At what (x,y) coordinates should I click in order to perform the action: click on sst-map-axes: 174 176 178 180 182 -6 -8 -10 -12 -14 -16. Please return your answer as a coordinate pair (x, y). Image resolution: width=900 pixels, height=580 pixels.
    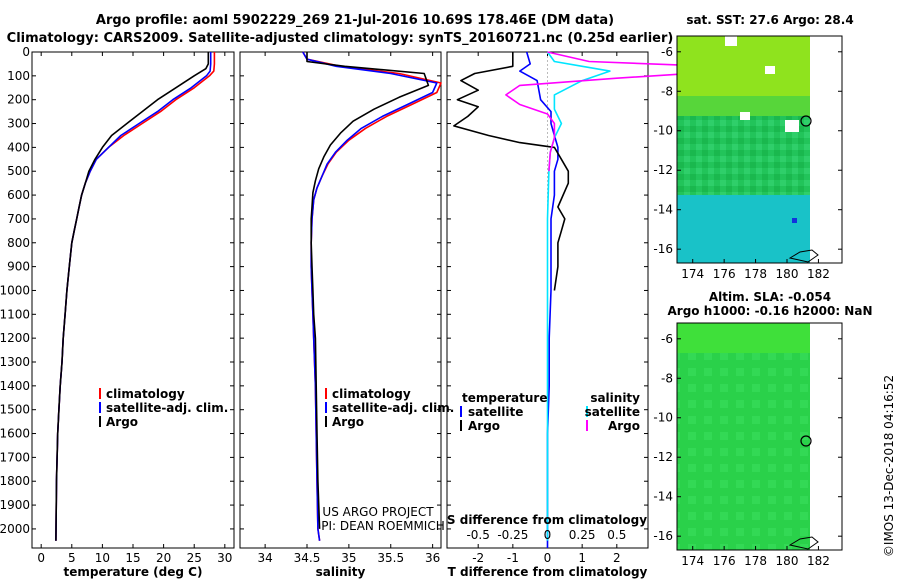
    Looking at the image, I should click on (747, 163).